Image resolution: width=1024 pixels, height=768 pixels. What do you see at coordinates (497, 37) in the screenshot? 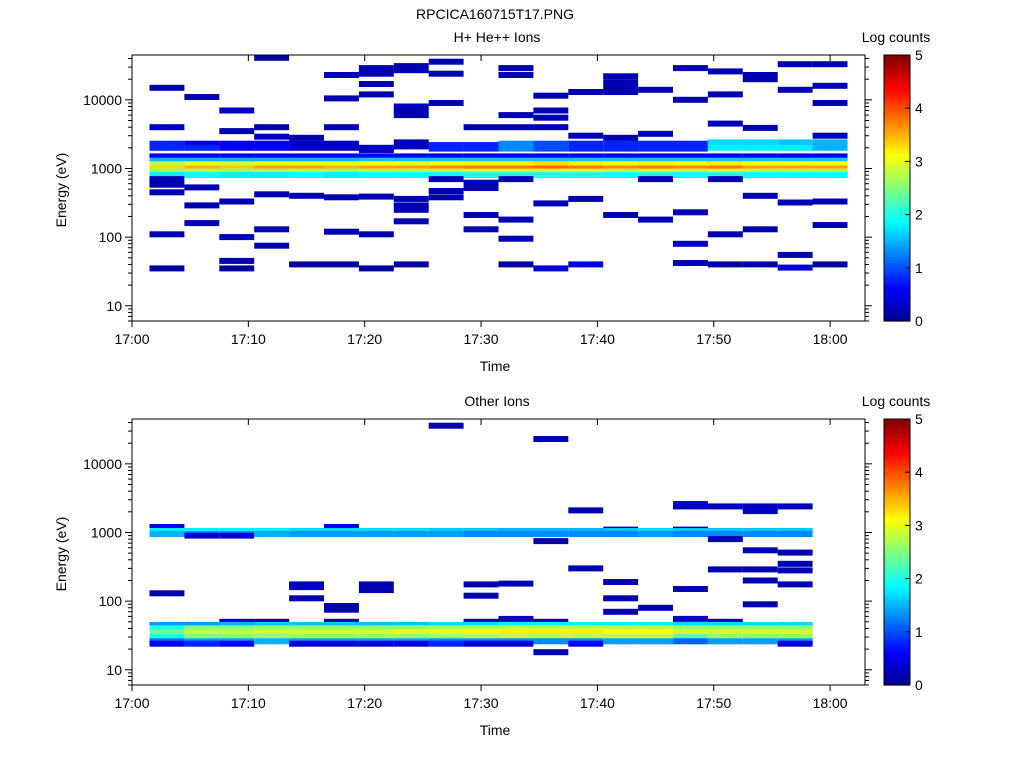
I see `panel-title: H+ He++ Ions` at bounding box center [497, 37].